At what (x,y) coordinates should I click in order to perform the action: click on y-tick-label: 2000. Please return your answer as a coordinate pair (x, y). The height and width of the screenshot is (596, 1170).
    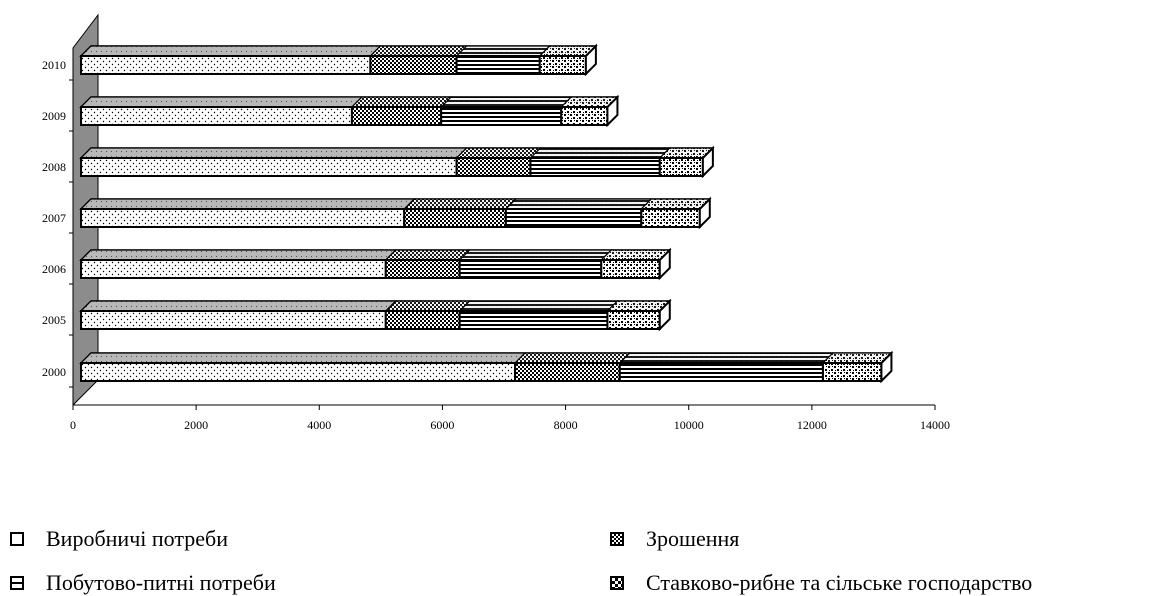
    Looking at the image, I should click on (54, 372).